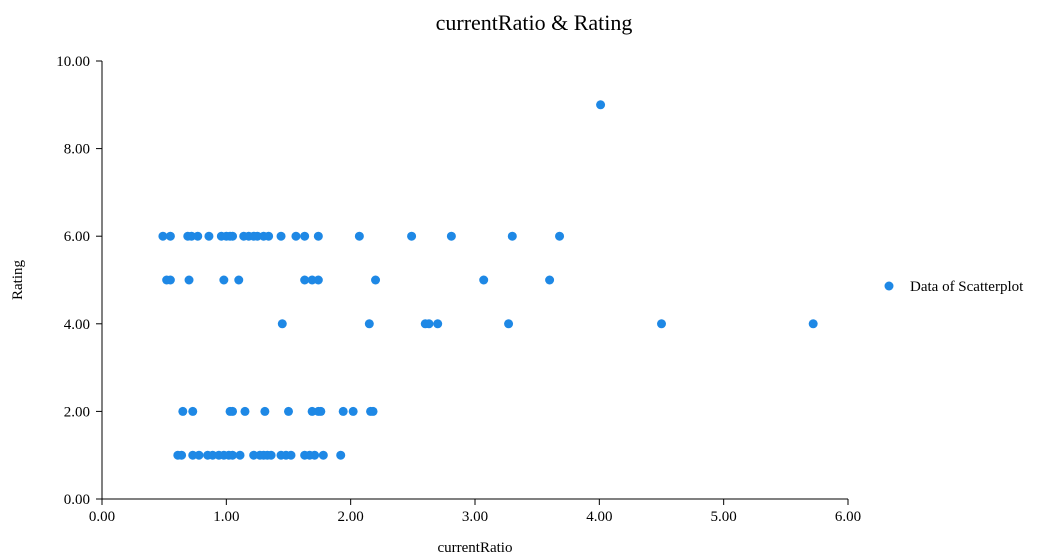 Image resolution: width=1059 pixels, height=560 pixels. I want to click on legend: Data of Scatterplot, so click(954, 287).